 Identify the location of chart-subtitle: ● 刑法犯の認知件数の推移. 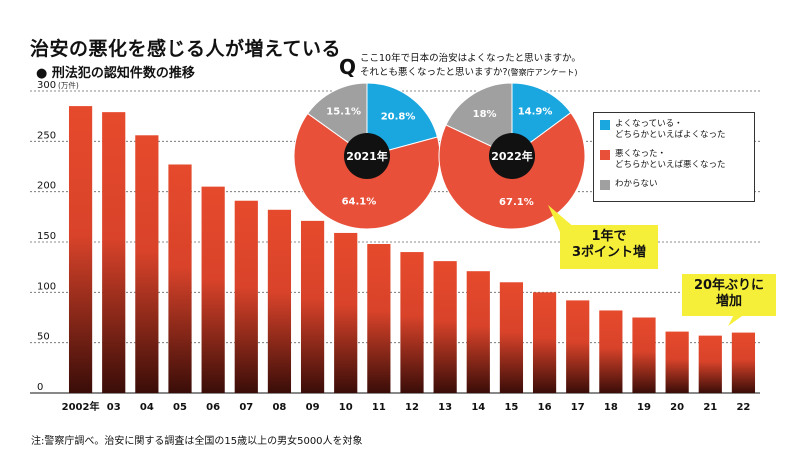
(115, 73).